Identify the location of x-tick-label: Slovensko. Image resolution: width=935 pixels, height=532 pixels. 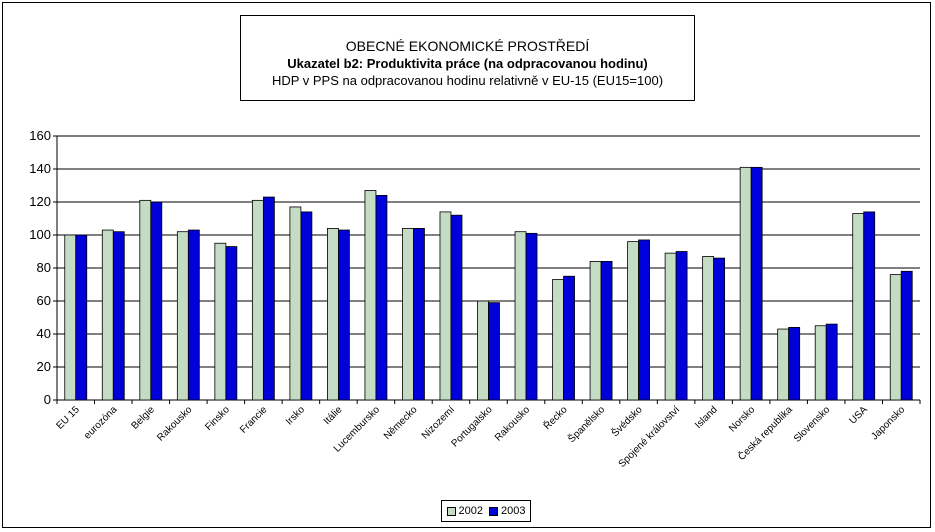
(812, 424).